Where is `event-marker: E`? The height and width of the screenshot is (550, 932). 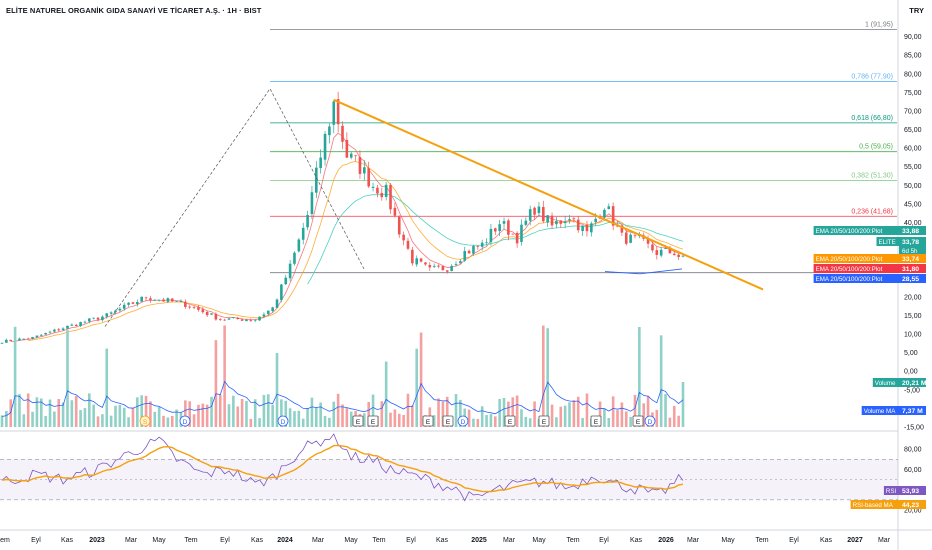 event-marker: E is located at coordinates (544, 421).